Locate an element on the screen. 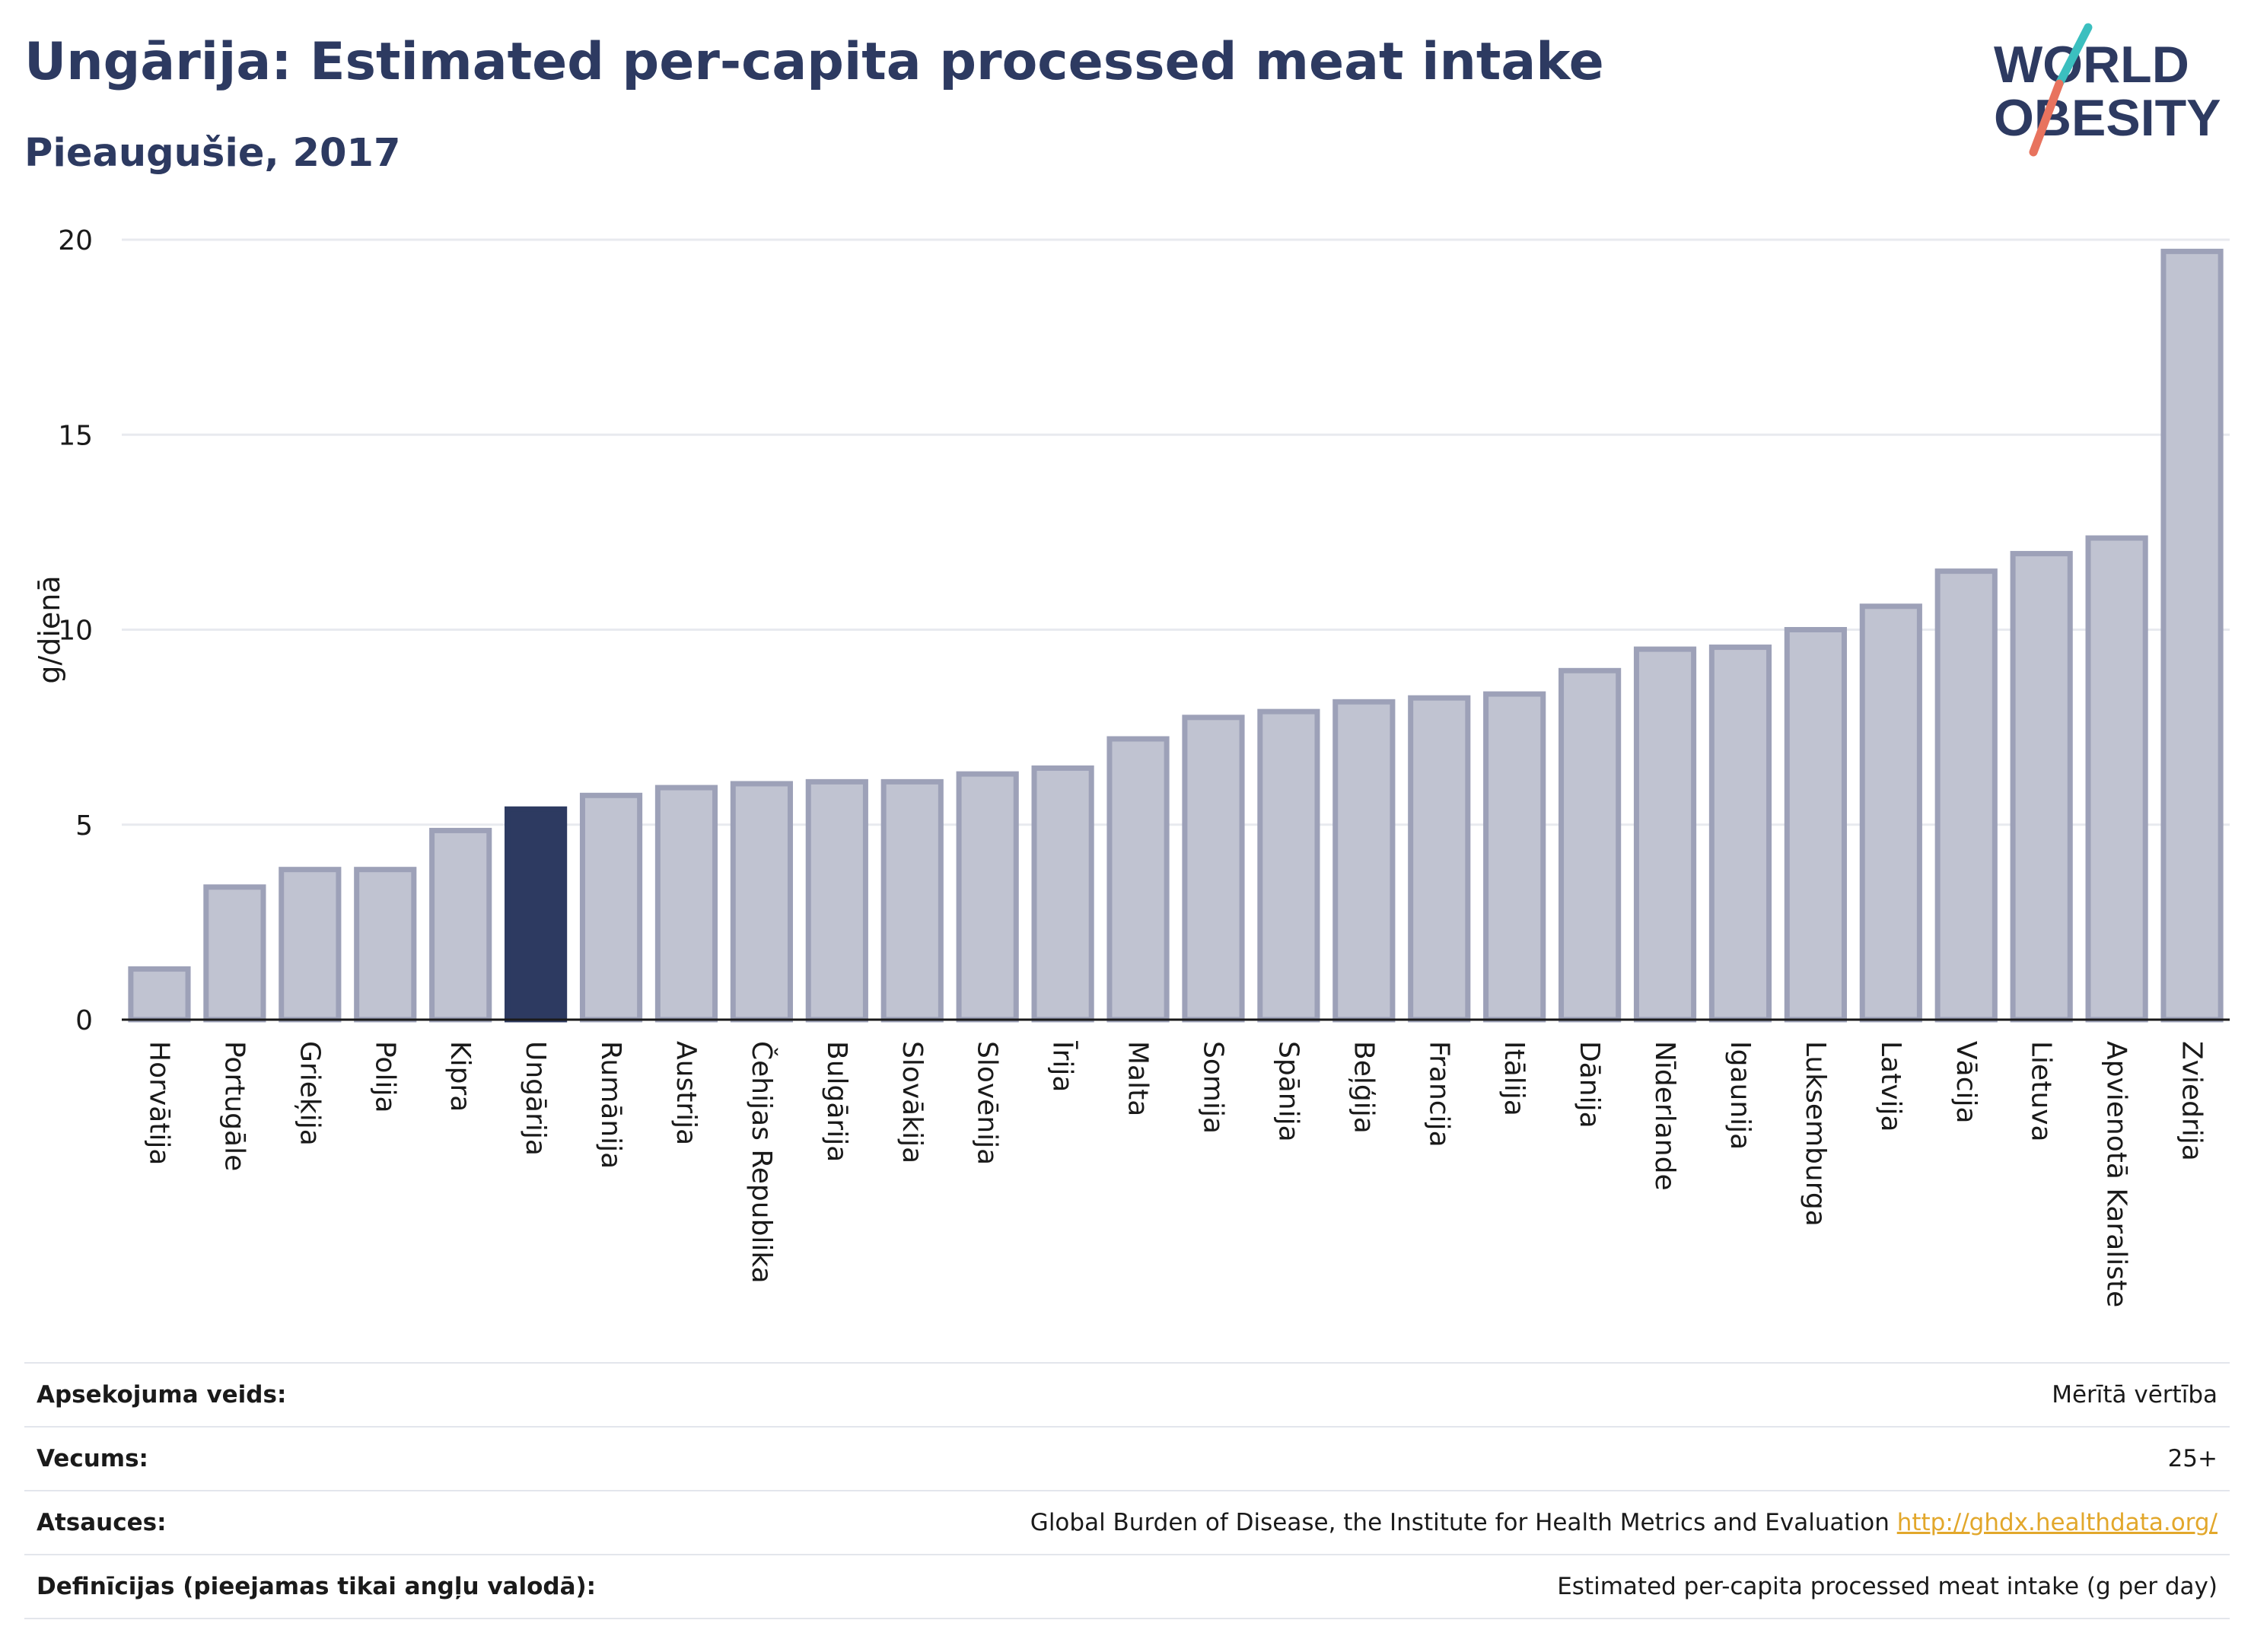 The image size is (2251, 1652). bar-igaunija is located at coordinates (1740, 834).